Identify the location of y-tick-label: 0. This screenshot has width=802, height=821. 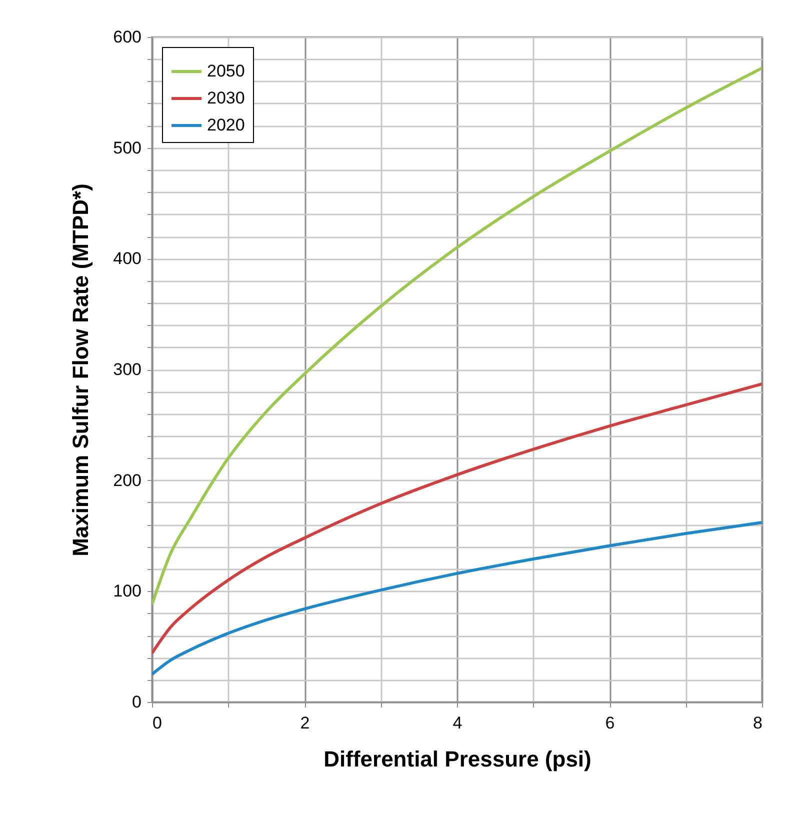
(137, 702).